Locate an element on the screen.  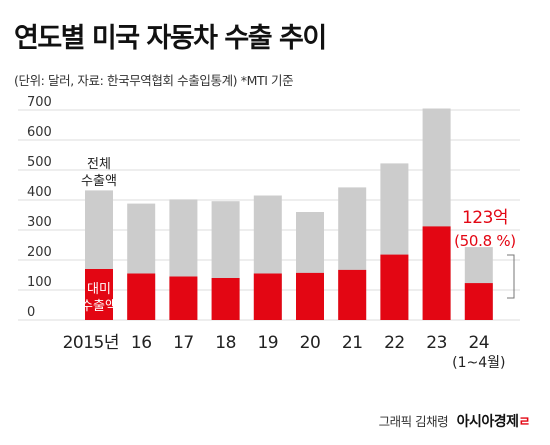
x-tick-label: 2015년 is located at coordinates (91, 343).